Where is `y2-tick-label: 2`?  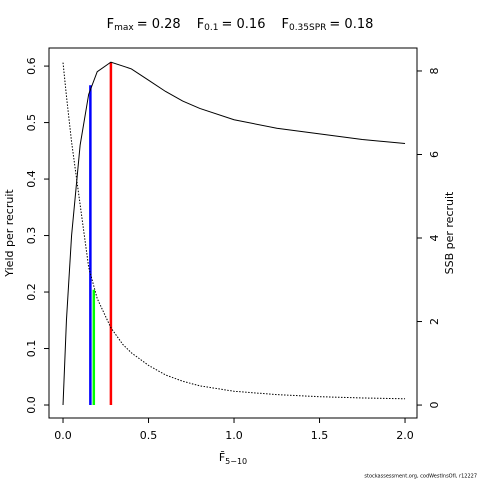
y2-tick-label: 2 is located at coordinates (434, 321).